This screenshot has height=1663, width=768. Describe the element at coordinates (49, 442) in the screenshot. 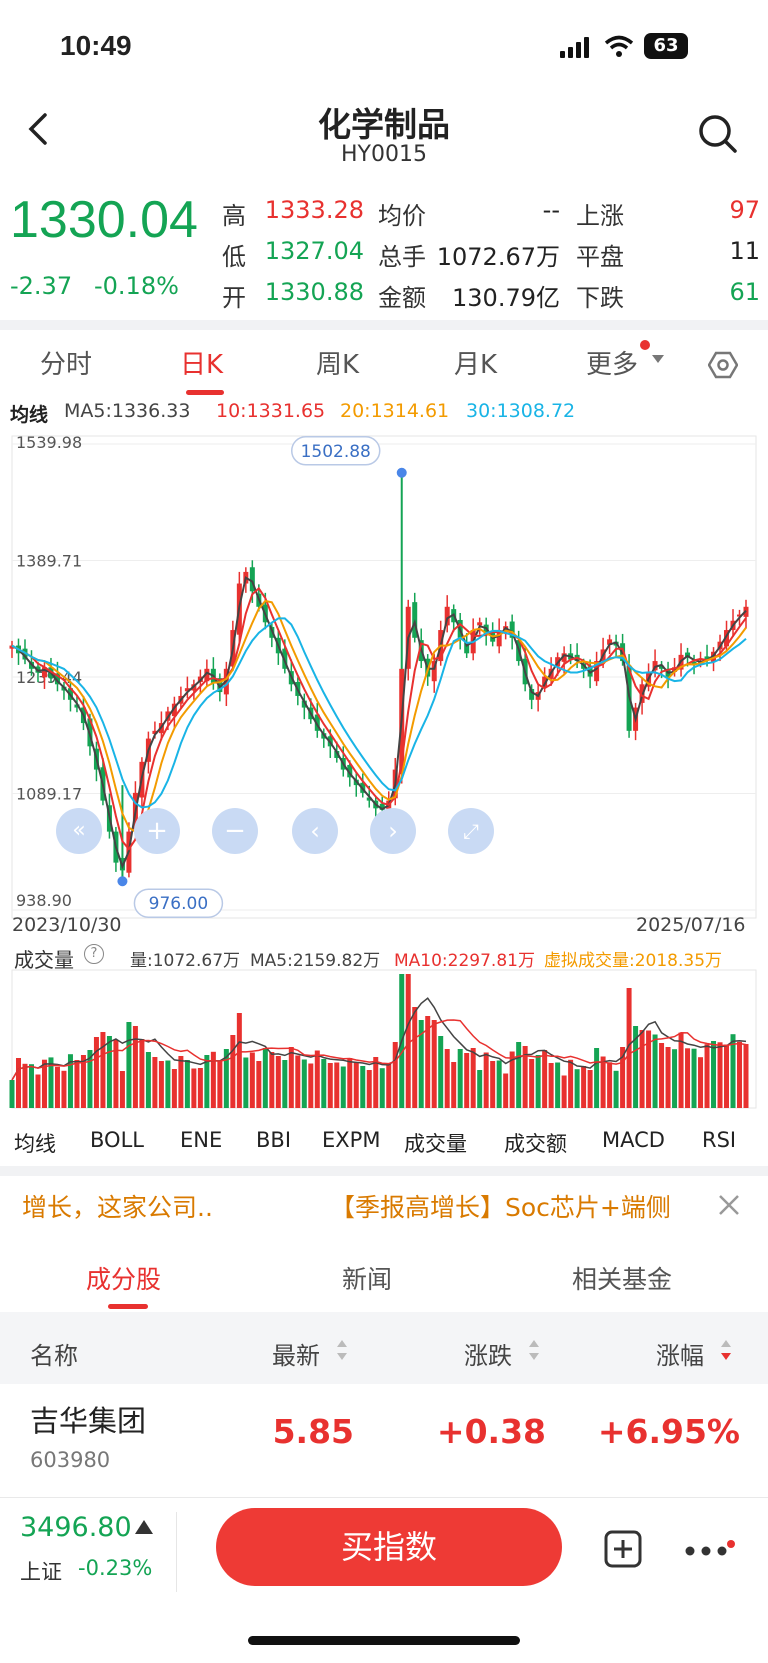

I see `y-tick-label: 1539.98` at that location.